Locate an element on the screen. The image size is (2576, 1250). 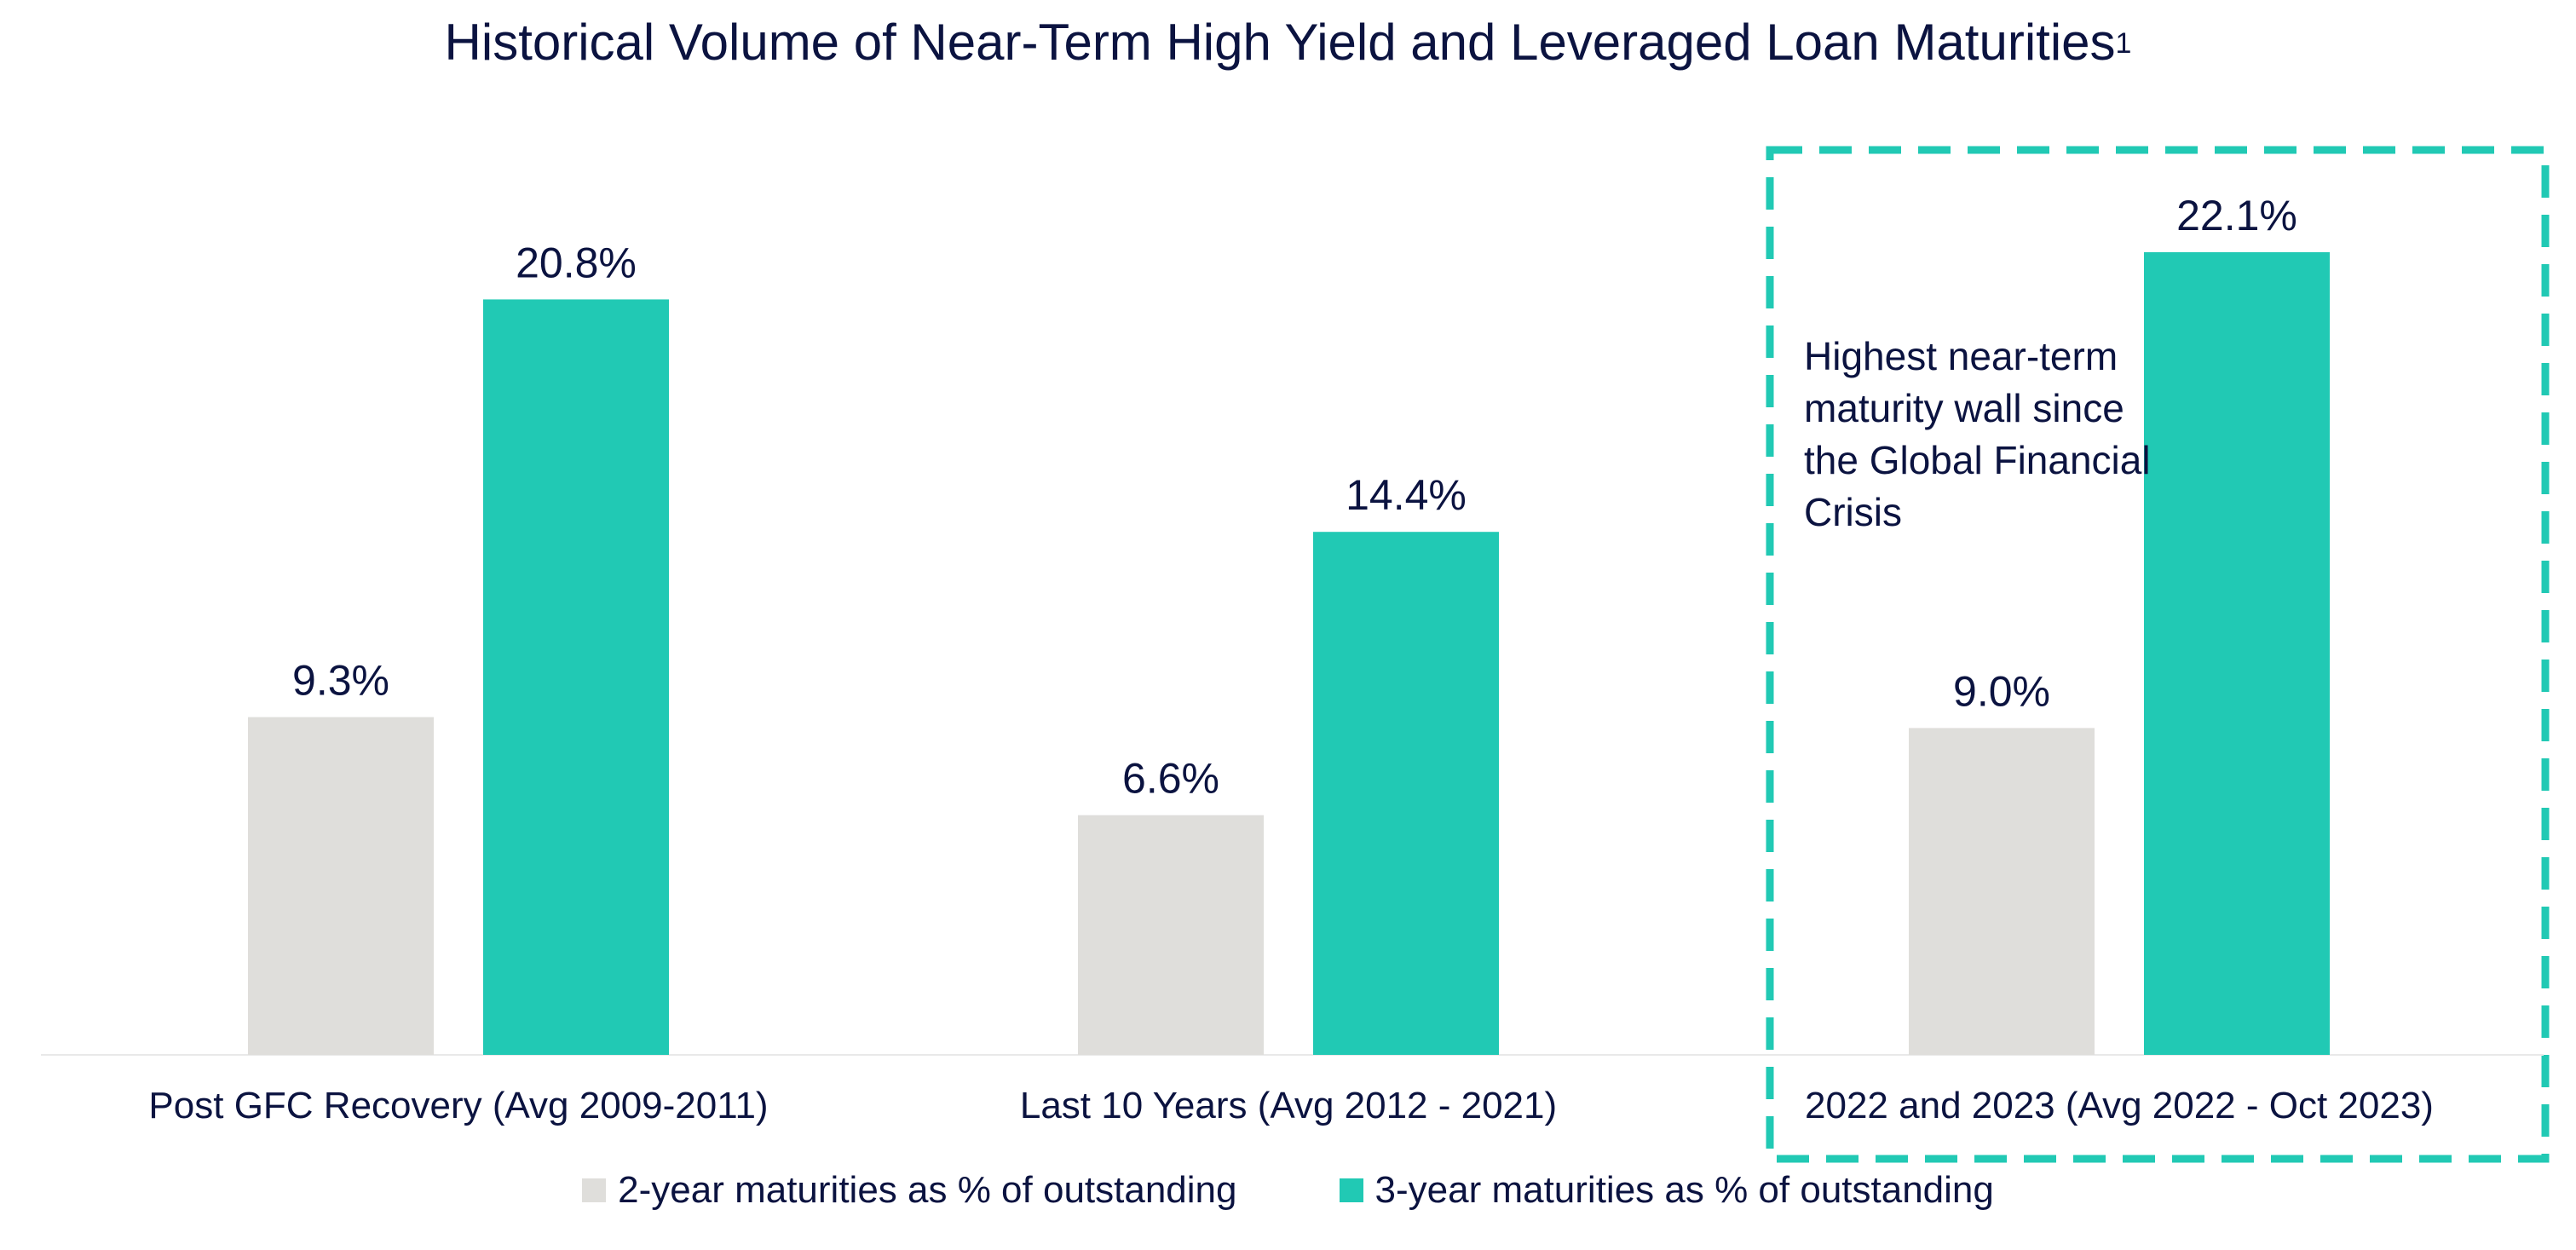
chart-title-footnote: 1 is located at coordinates (2123, 43).